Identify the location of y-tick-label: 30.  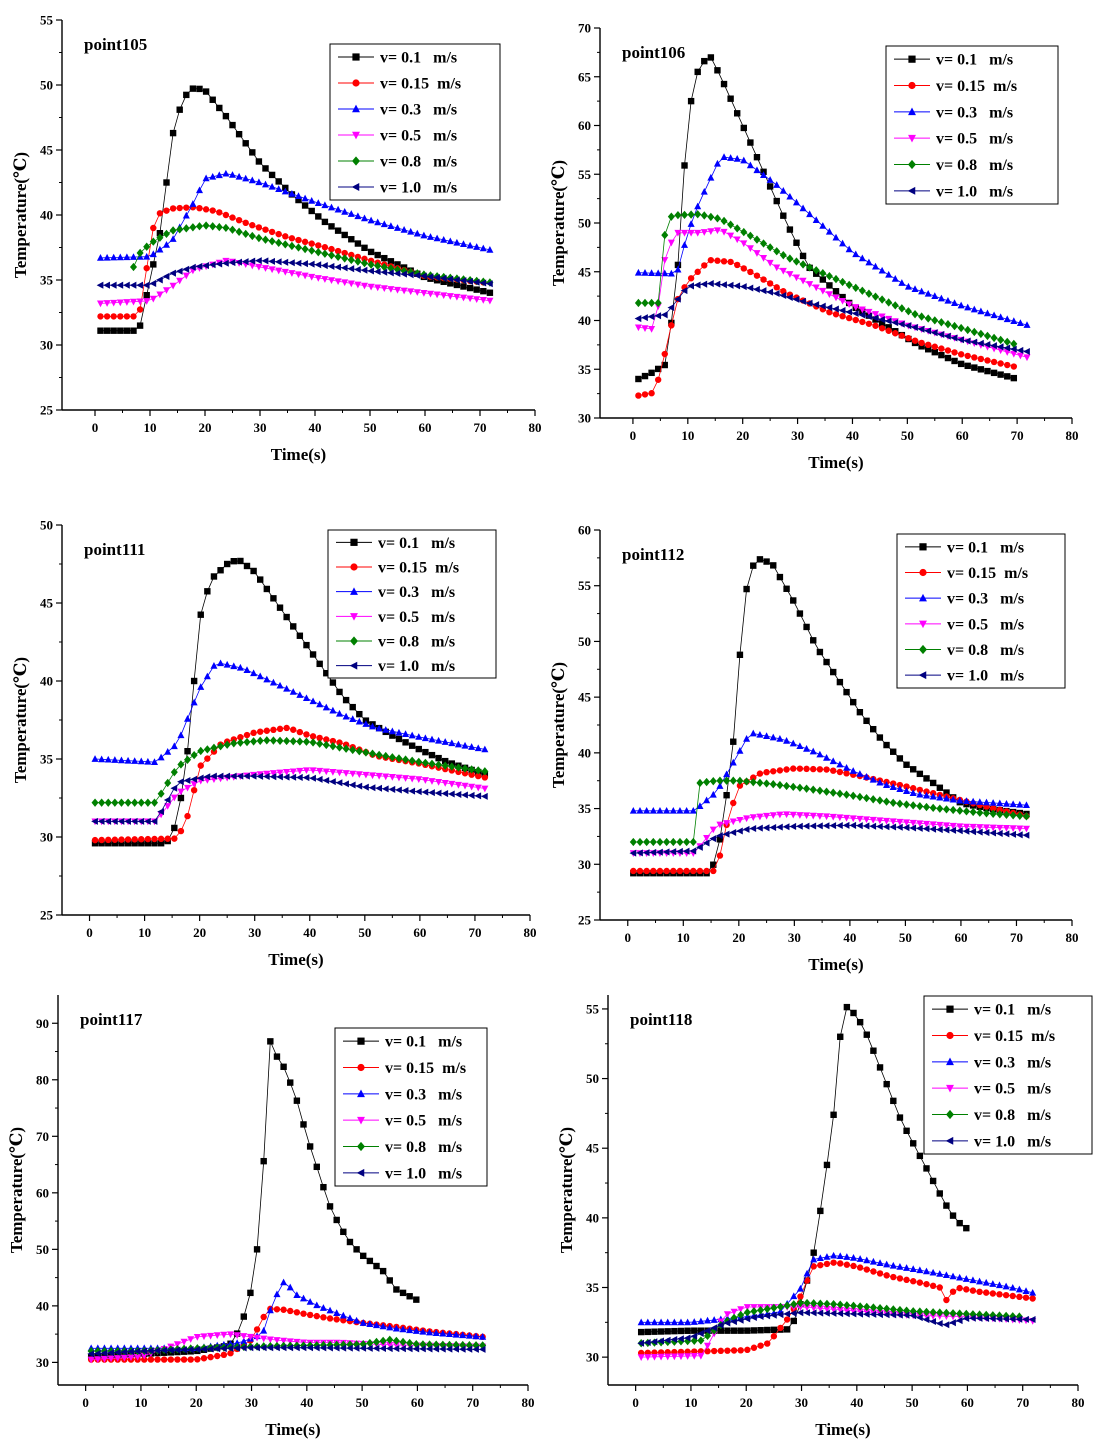
(584, 418).